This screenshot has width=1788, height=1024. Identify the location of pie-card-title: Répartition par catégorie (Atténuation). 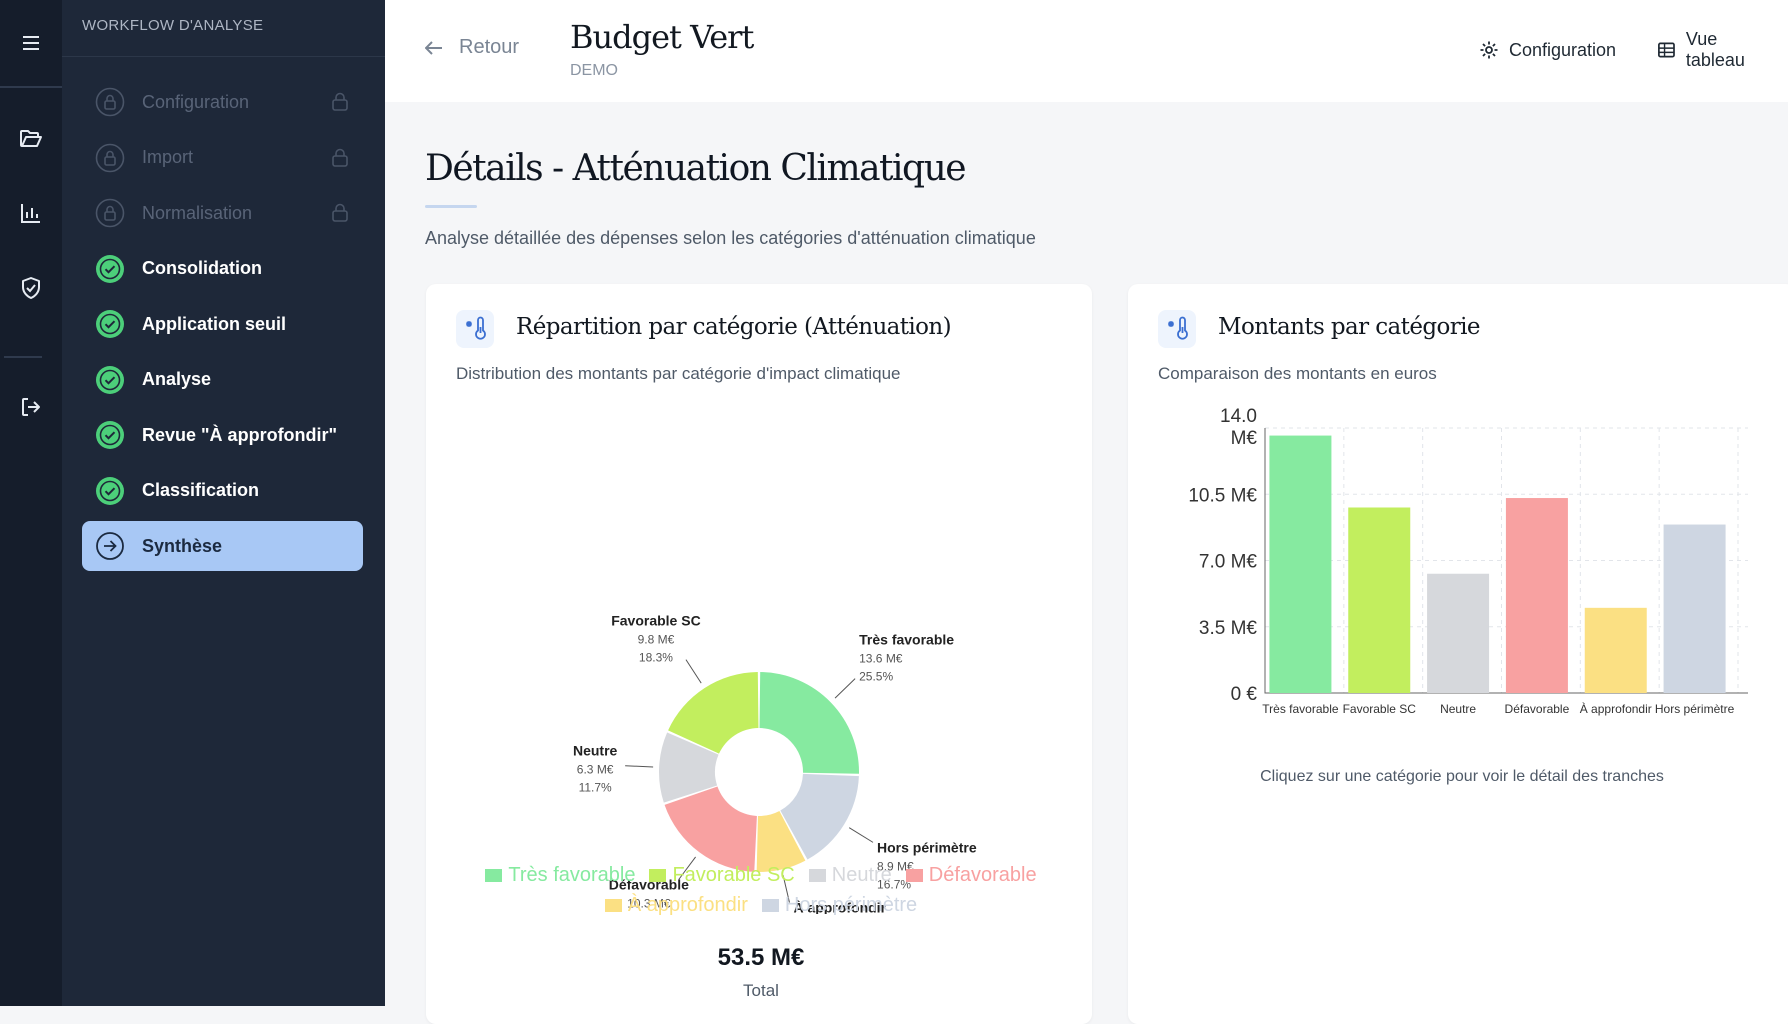
(734, 327).